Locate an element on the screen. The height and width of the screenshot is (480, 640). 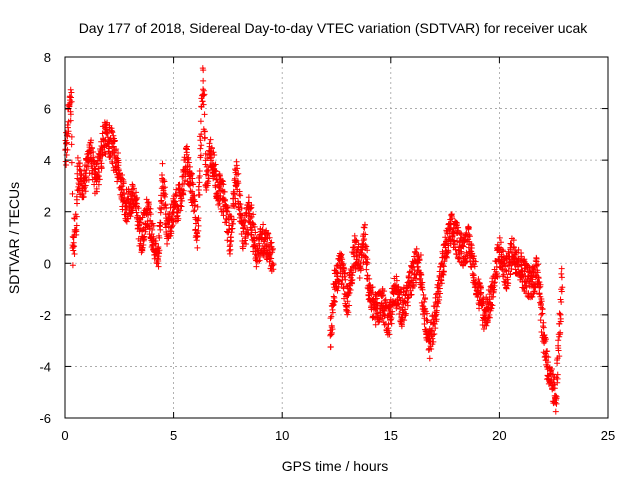
x-tick-label: 0 is located at coordinates (64, 435).